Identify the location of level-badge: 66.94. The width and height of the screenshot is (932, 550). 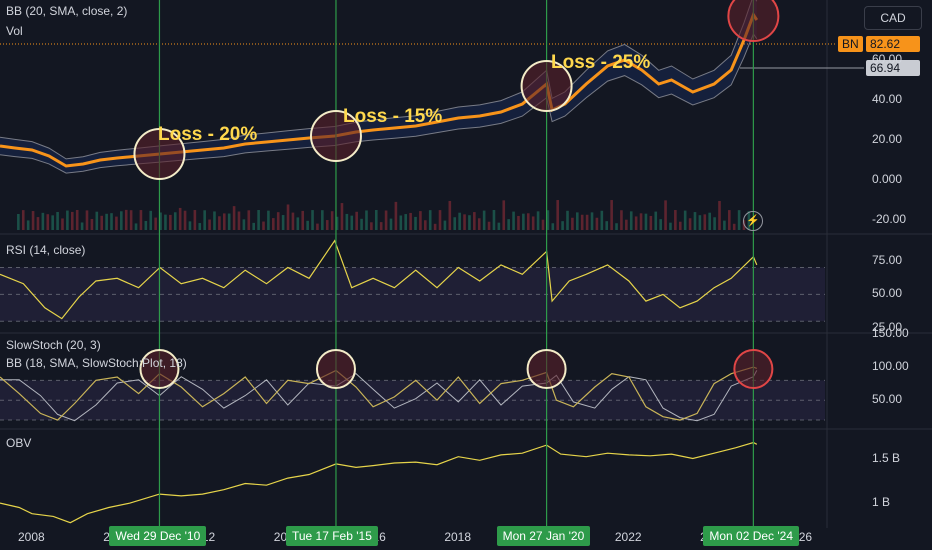
(893, 68).